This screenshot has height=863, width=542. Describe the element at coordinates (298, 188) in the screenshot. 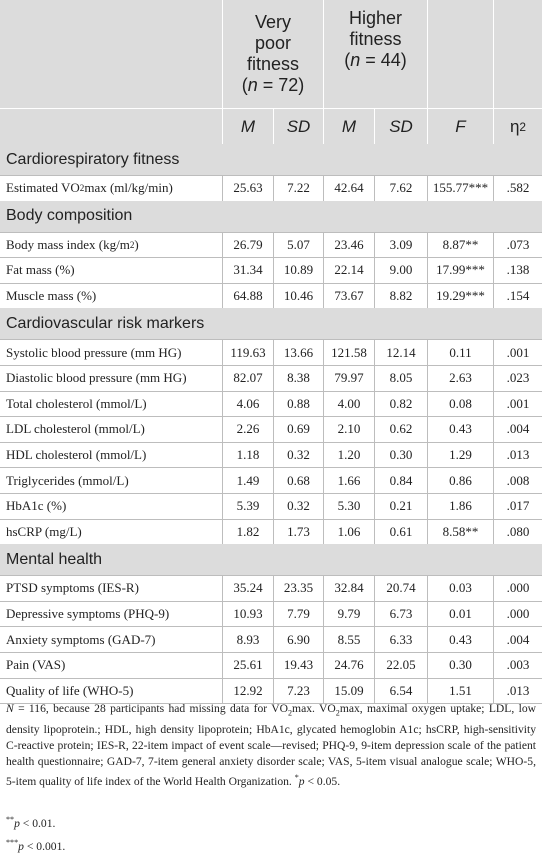

I see `cell-sd1: 7.22` at that location.